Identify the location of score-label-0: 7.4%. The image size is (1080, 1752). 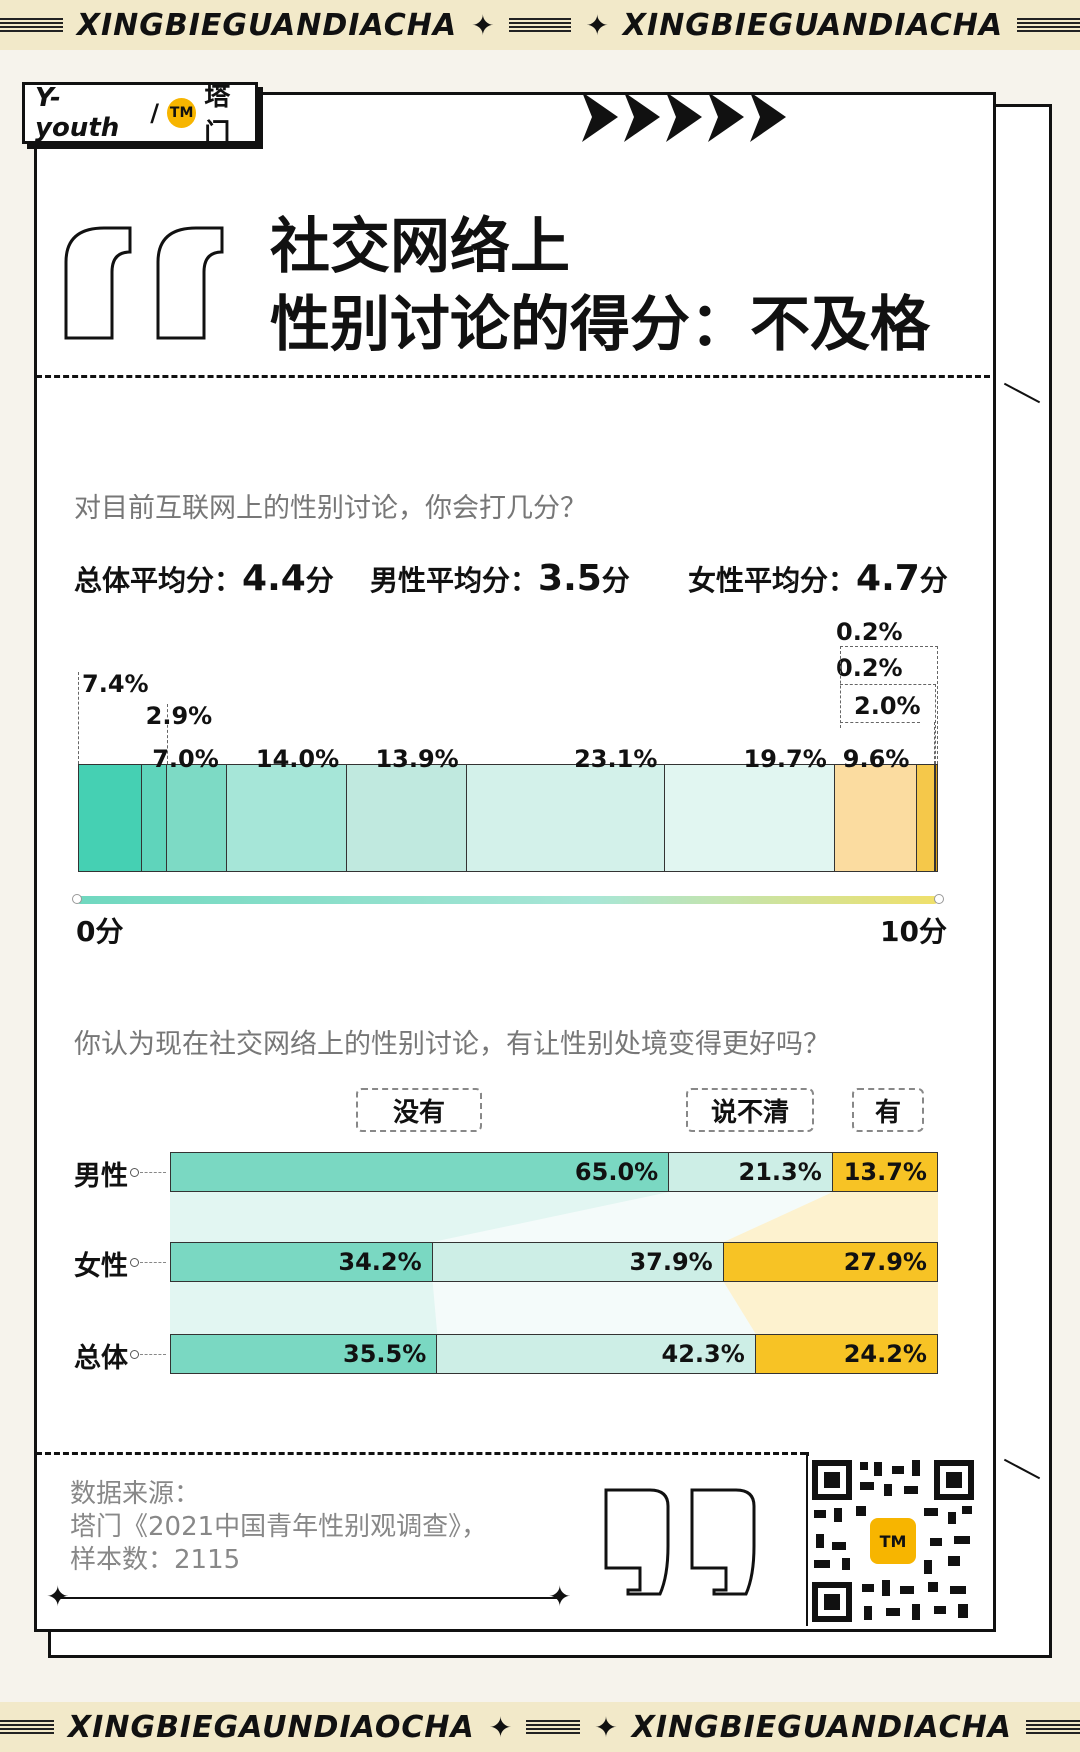
(115, 684).